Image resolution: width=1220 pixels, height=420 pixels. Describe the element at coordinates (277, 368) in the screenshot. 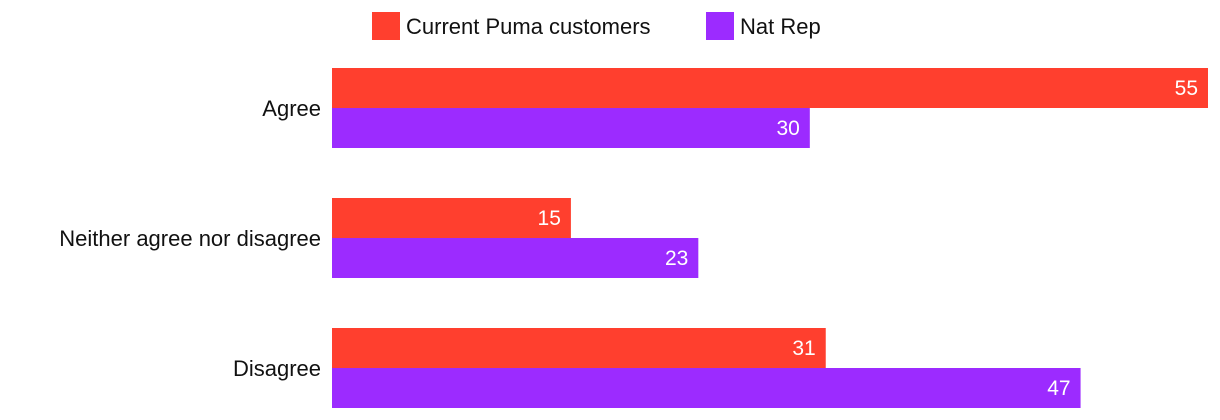

I see `category-label-2: Disagree` at that location.